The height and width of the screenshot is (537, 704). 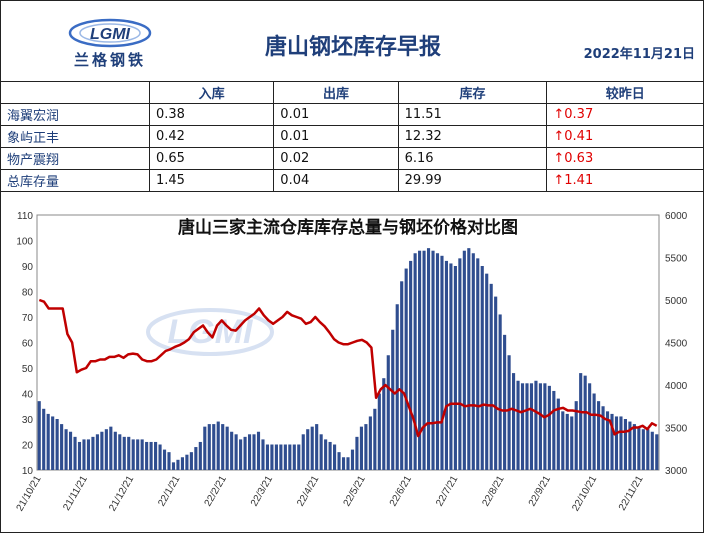 What do you see at coordinates (676, 216) in the screenshot?
I see `y-right-tick-label: 6000` at bounding box center [676, 216].